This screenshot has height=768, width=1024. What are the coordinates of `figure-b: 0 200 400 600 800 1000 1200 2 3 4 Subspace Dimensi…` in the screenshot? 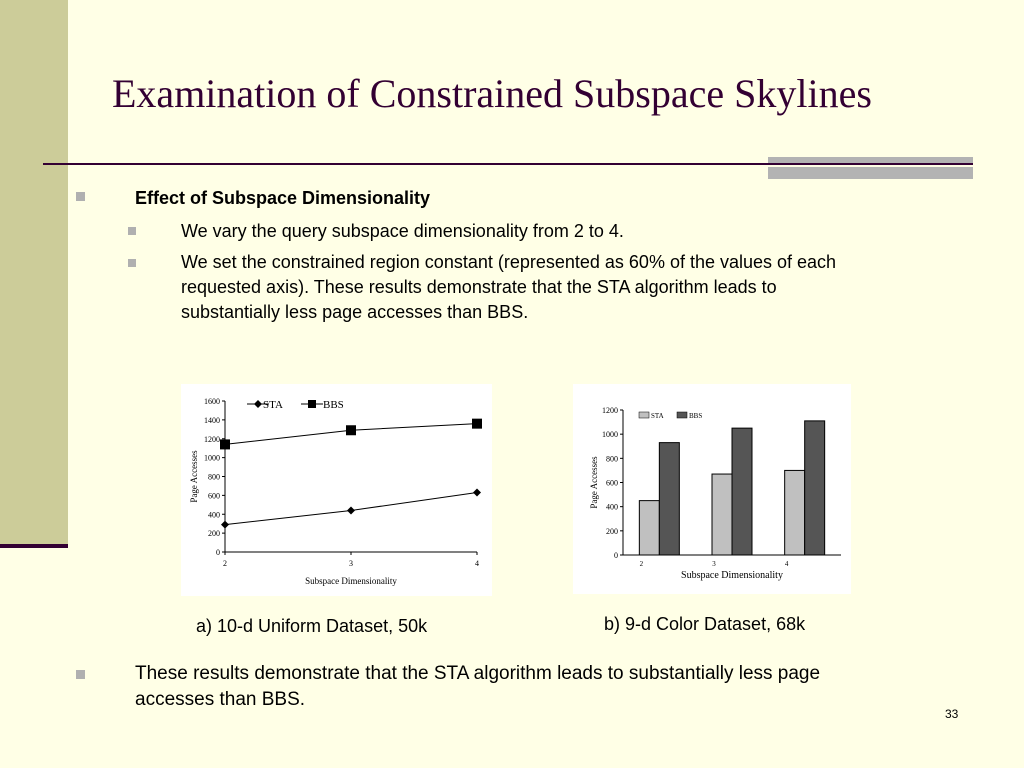 It's located at (712, 489).